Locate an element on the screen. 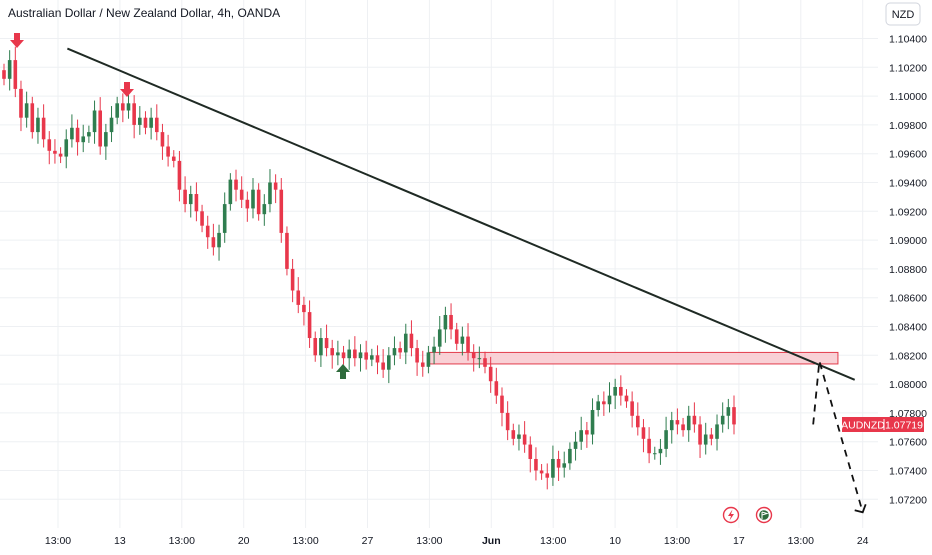 The width and height of the screenshot is (932, 555). y-tick-label: 1.10400 is located at coordinates (908, 40).